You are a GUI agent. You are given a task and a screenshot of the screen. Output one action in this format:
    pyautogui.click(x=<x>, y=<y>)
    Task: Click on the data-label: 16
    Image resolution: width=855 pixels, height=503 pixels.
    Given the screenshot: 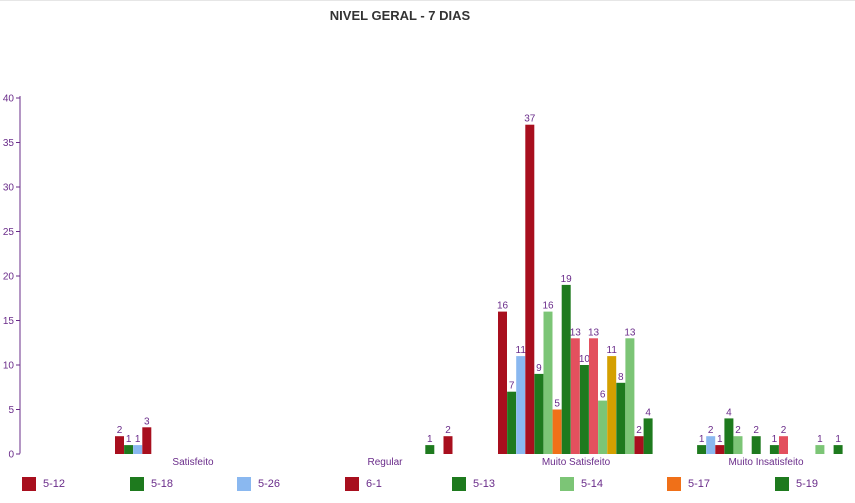 What is the action you would take?
    pyautogui.click(x=503, y=306)
    